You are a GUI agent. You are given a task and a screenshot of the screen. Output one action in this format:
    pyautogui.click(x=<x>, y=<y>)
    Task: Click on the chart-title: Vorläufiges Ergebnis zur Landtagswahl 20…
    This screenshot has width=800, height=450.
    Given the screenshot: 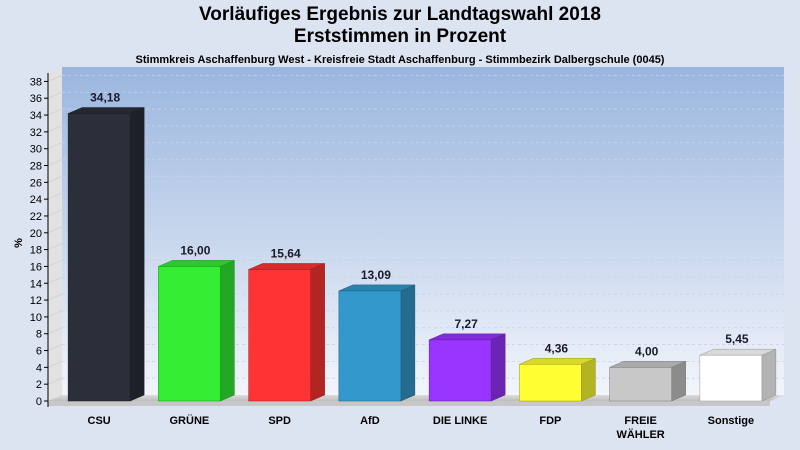 What is the action you would take?
    pyautogui.click(x=400, y=26)
    